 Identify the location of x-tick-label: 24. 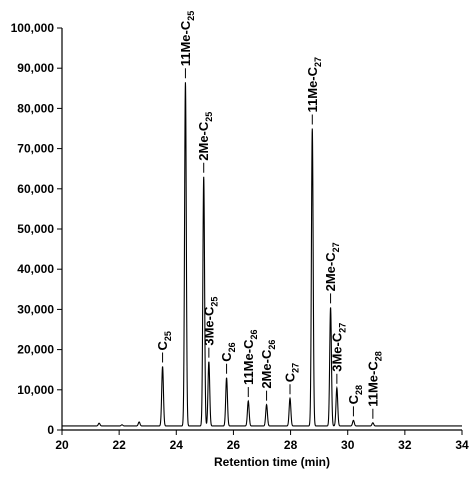
(177, 445).